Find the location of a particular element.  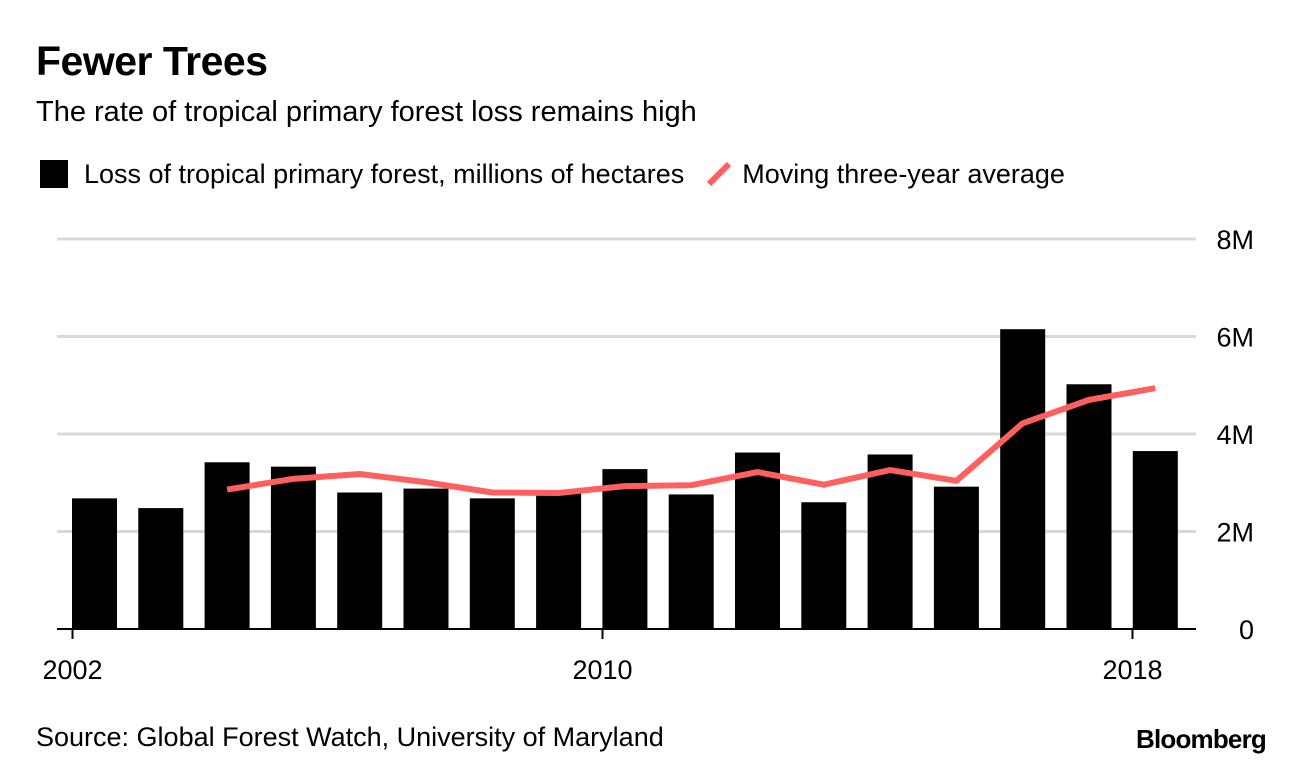

y-tick-label: 2M is located at coordinates (1235, 533).